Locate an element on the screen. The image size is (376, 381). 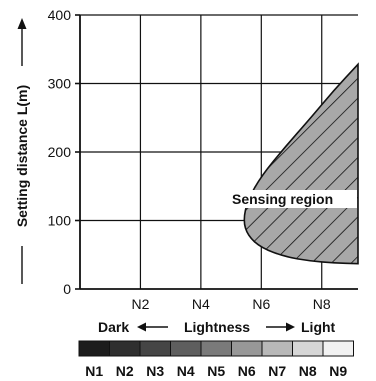
scale-label: N3 is located at coordinates (155, 371).